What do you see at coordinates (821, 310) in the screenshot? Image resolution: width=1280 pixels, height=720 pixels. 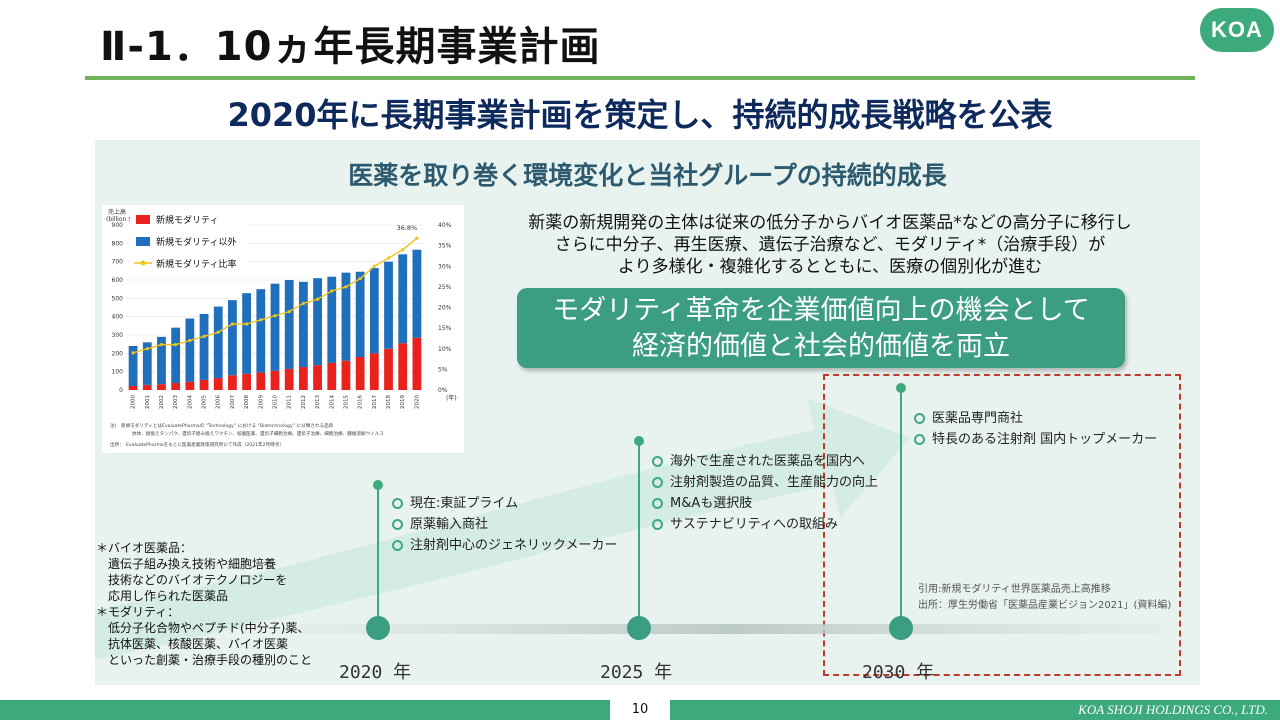 I see `banner-line: モダリティ革命を企業価値向上の機会として` at bounding box center [821, 310].